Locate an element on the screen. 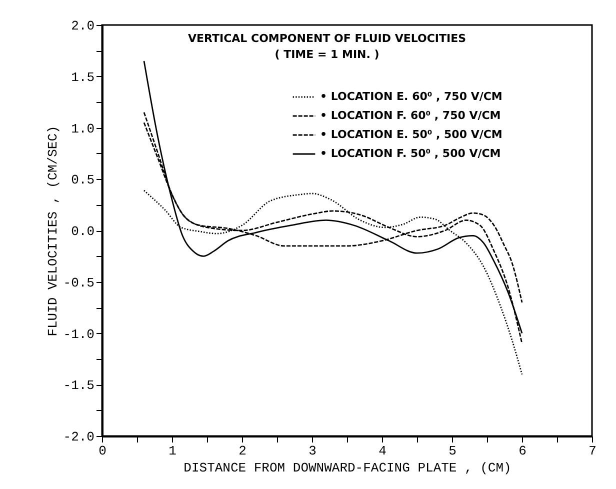 The image size is (616, 489). y-tick-label: -2.0 is located at coordinates (78, 437).